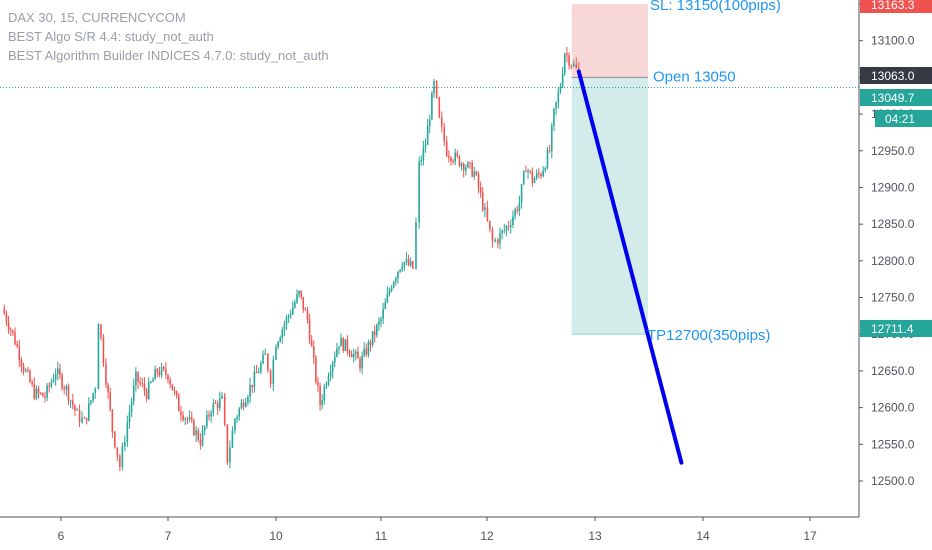 Image resolution: width=932 pixels, height=550 pixels. Describe the element at coordinates (893, 261) in the screenshot. I see `price-tick-label: 12800.0` at that location.